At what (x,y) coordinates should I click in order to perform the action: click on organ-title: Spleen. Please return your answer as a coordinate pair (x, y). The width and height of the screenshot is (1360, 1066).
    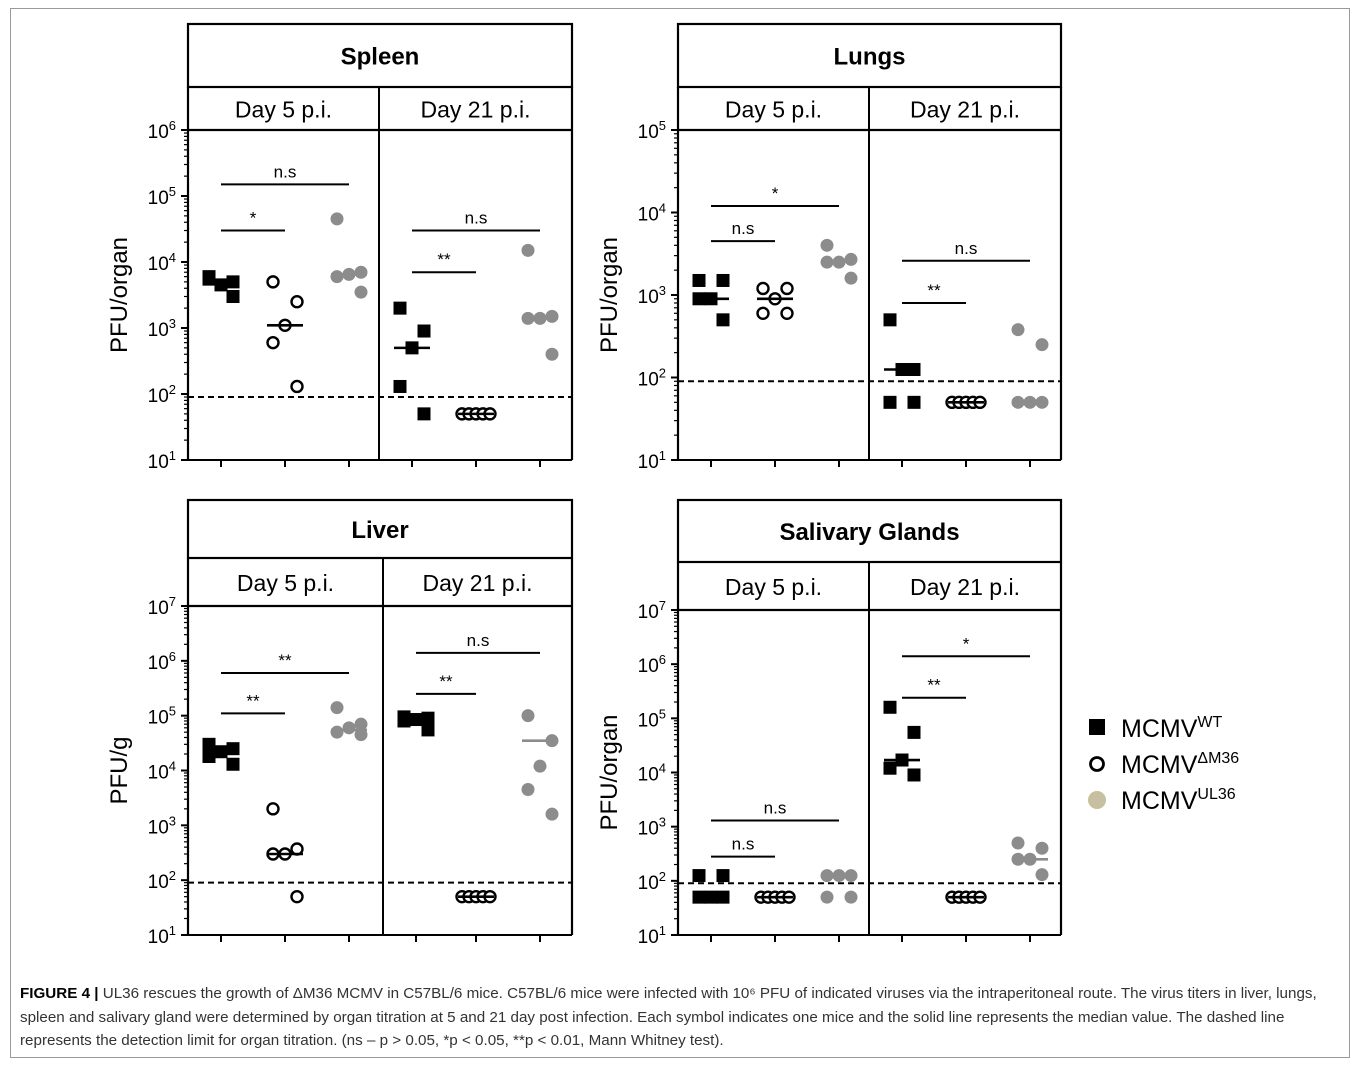
    Looking at the image, I should click on (380, 57).